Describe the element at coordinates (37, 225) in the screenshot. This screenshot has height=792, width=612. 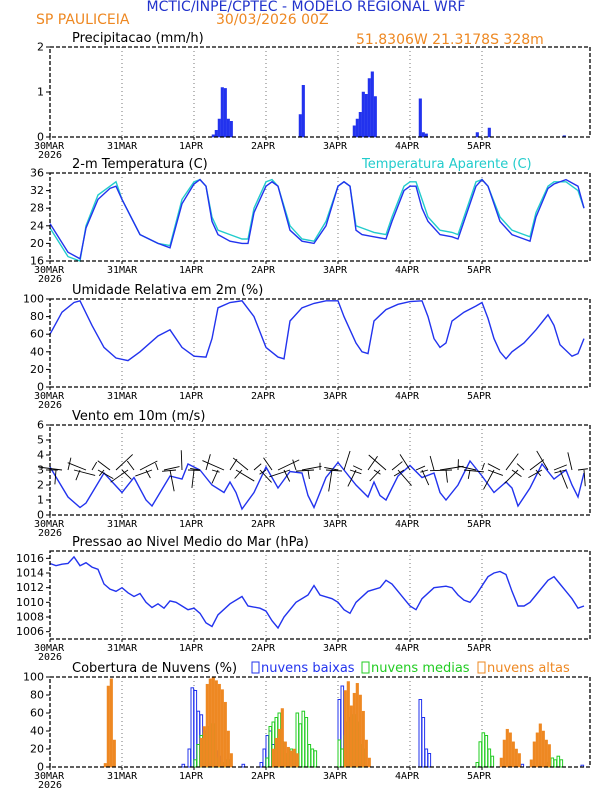
I see `y-tick-label: 24` at that location.